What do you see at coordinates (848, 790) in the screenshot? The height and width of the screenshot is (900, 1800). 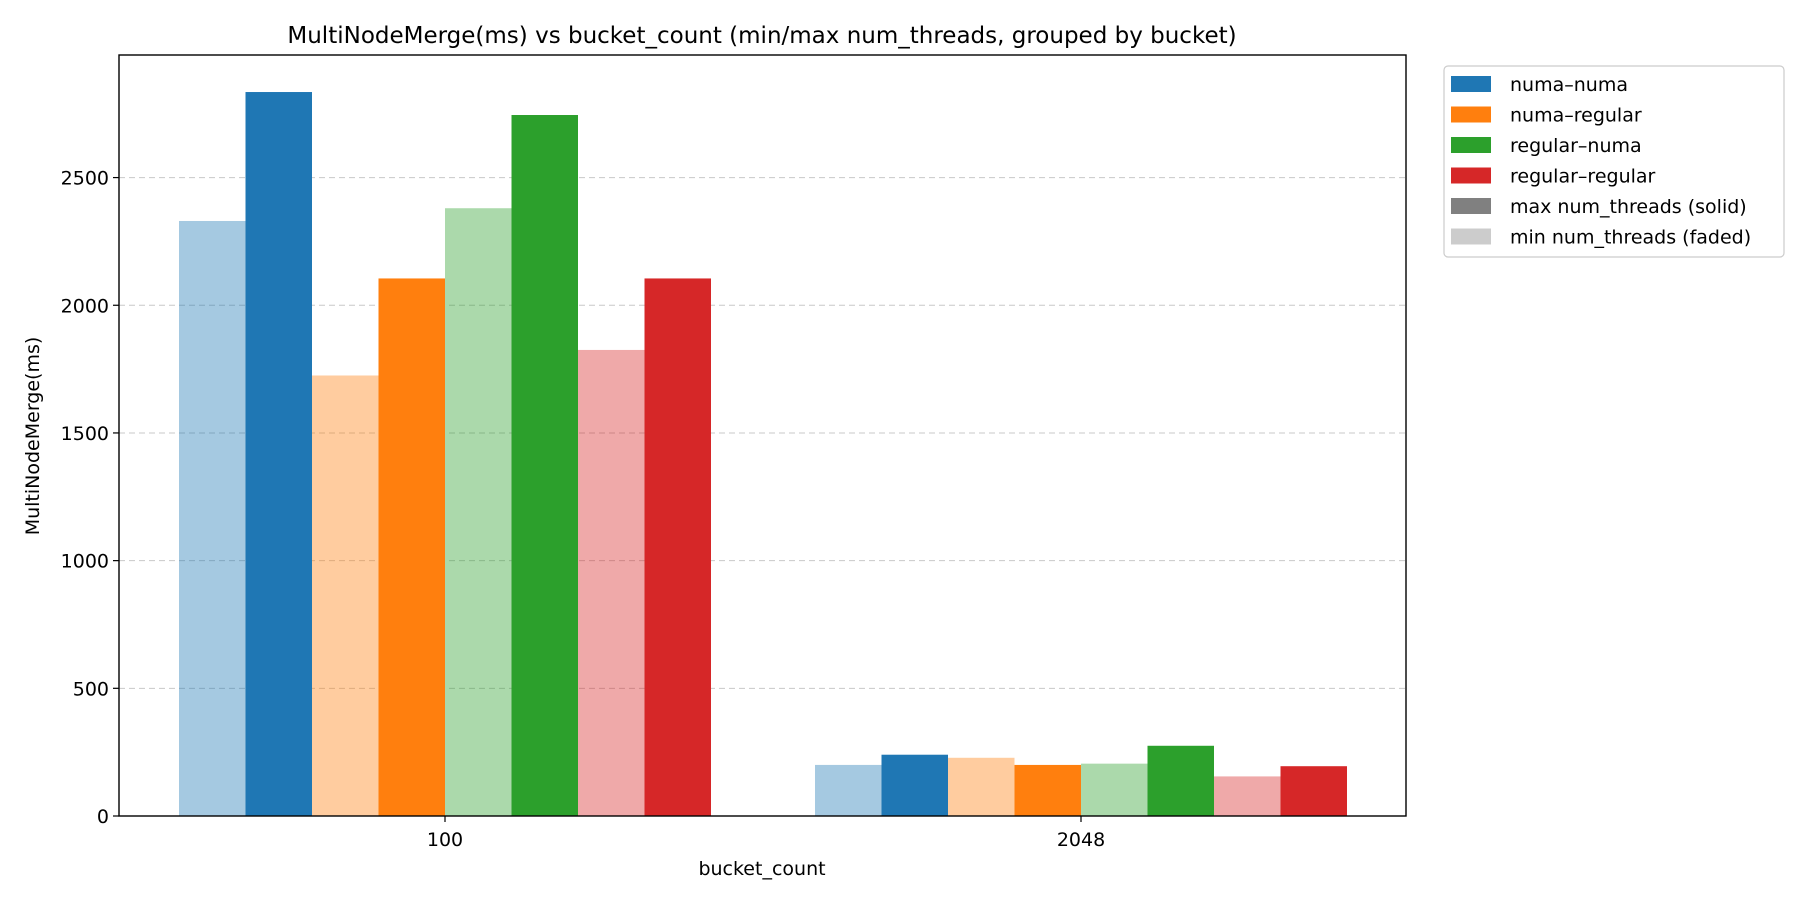 I see `bar-numa-numa-min-2048` at bounding box center [848, 790].